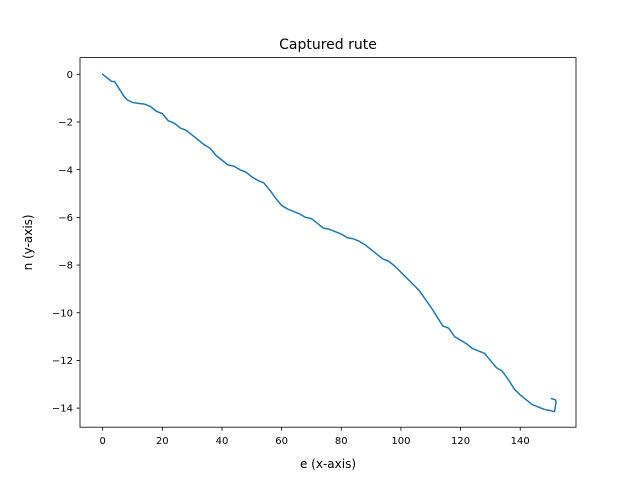  Describe the element at coordinates (281, 441) in the screenshot. I see `x-tick-label: 60` at that location.